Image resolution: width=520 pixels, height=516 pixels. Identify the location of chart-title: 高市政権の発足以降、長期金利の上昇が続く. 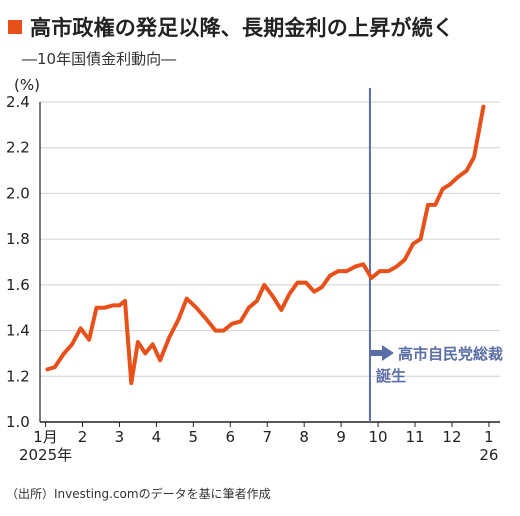
(242, 28).